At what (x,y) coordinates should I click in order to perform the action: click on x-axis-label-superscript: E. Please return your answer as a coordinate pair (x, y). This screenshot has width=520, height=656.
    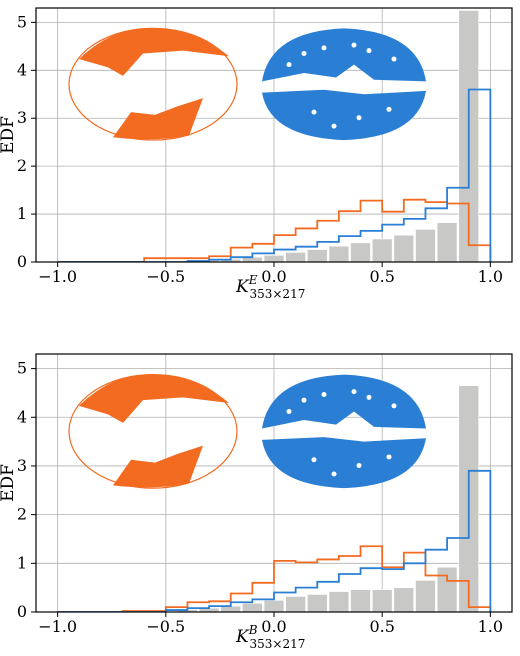
    Looking at the image, I should click on (253, 280).